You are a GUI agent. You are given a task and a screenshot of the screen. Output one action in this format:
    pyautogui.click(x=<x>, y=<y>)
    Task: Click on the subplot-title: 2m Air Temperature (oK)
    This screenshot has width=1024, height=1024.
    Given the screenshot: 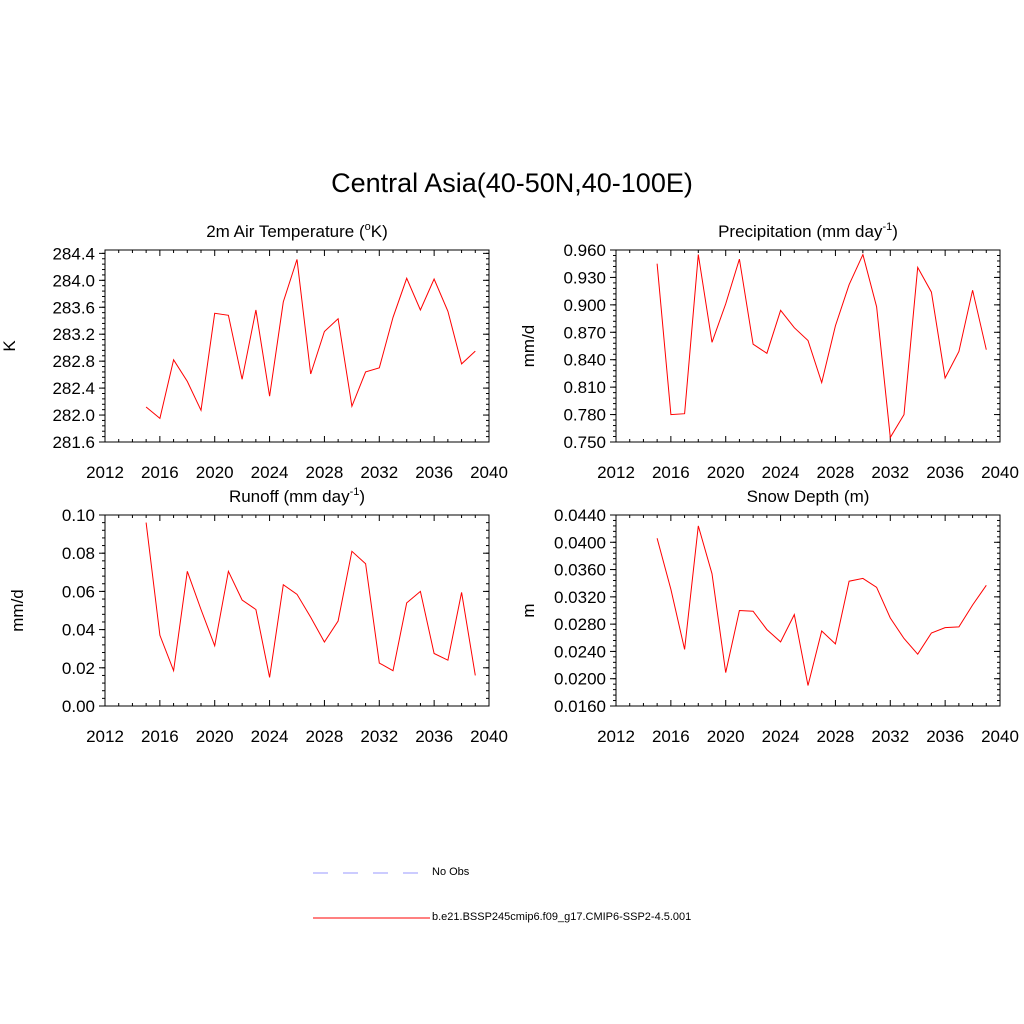 What is the action you would take?
    pyautogui.click(x=297, y=231)
    